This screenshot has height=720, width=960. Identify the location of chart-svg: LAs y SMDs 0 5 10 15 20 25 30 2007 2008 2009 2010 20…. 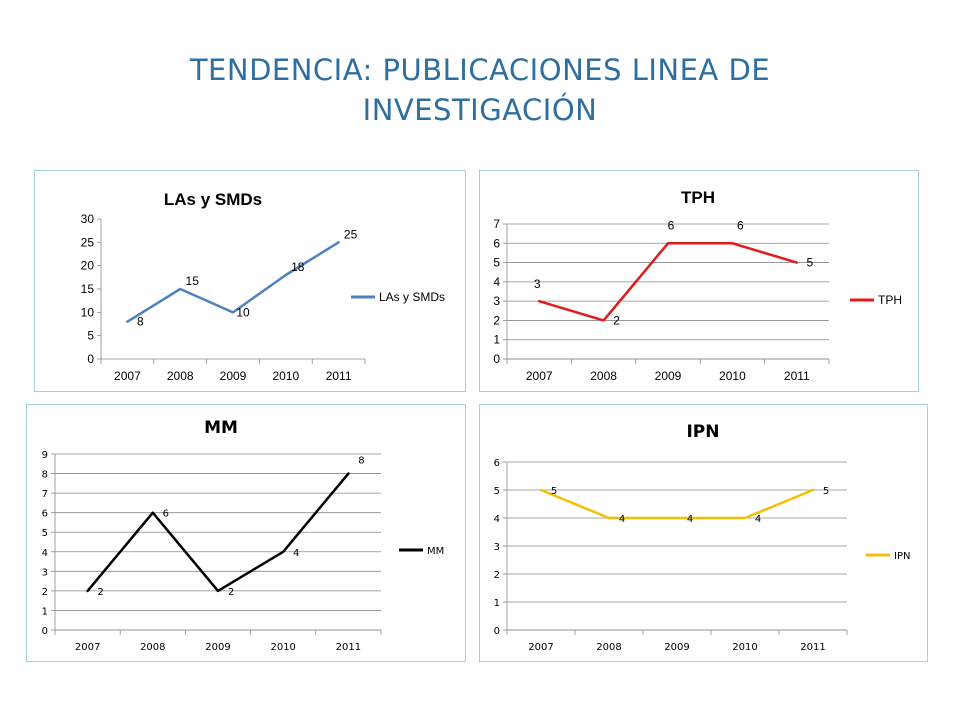
(263, 286).